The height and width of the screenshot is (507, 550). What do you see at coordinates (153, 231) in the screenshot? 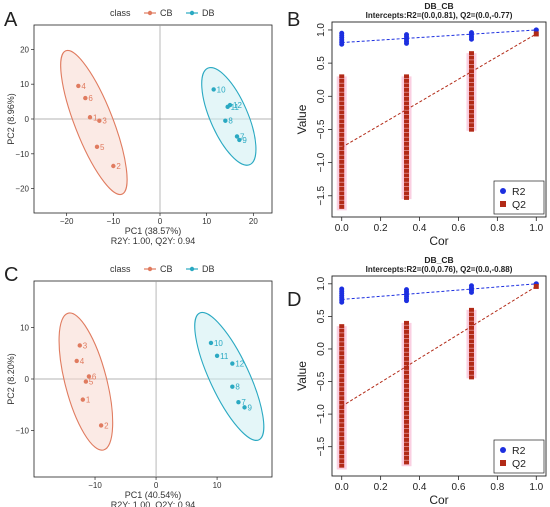
I see `x-axis-label: PC1 (38.57%)` at bounding box center [153, 231].